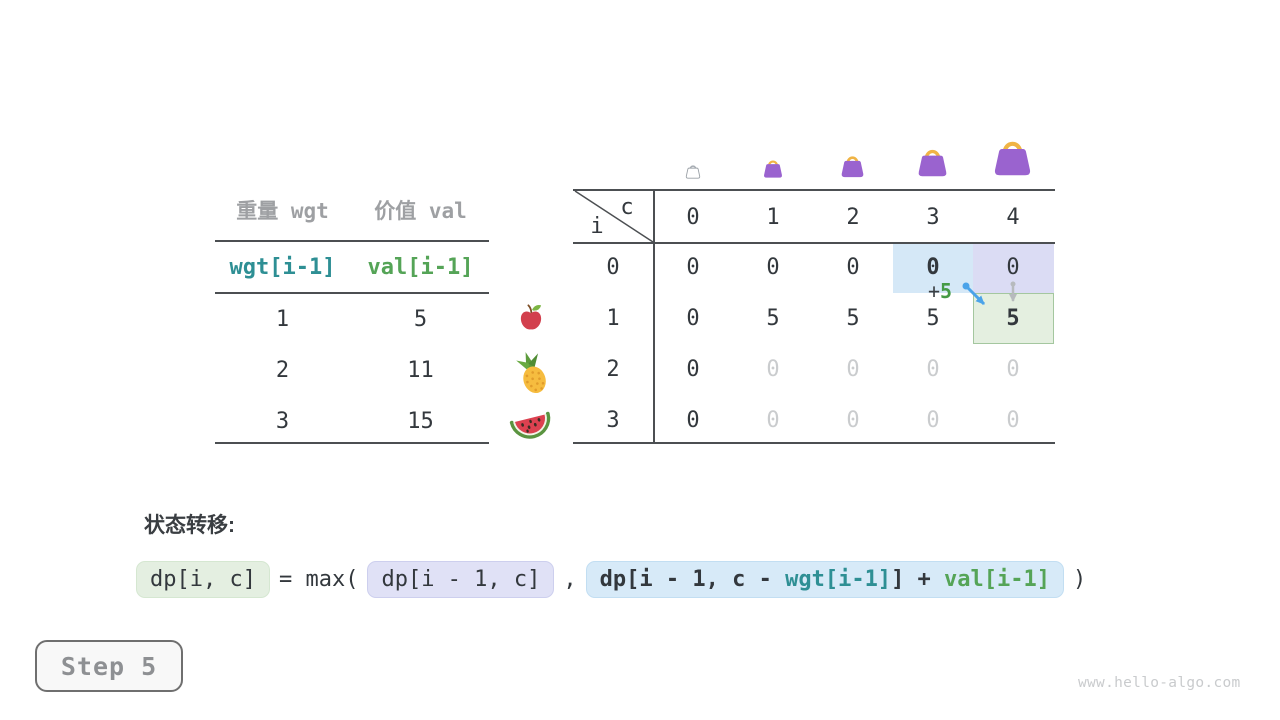  I want to click on dp-cell-i0-c1: 0, so click(773, 267).